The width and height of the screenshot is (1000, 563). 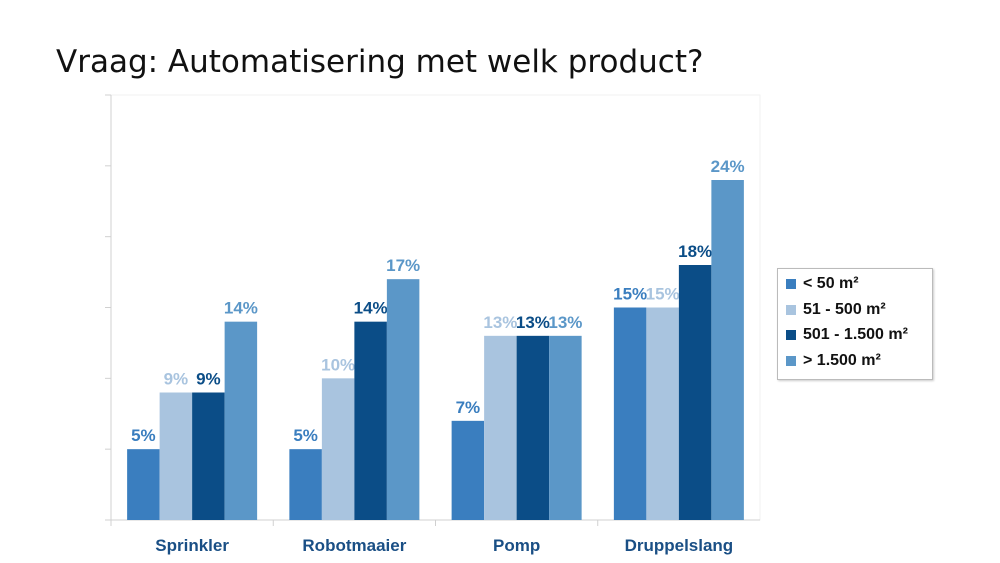 I want to click on data-label: 24%, so click(x=728, y=166).